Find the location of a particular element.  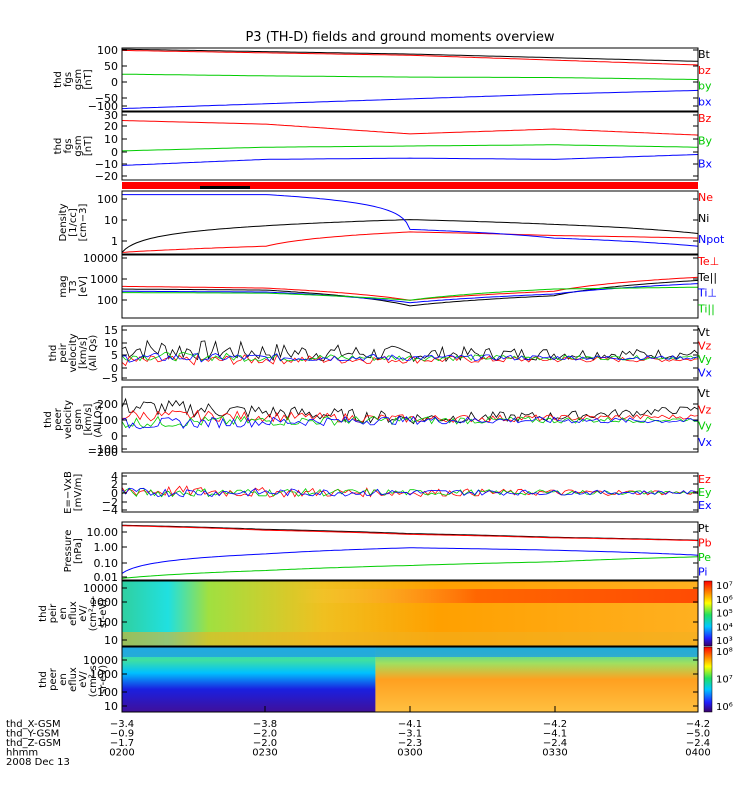

legend-Bt: Bt is located at coordinates (704, 54).